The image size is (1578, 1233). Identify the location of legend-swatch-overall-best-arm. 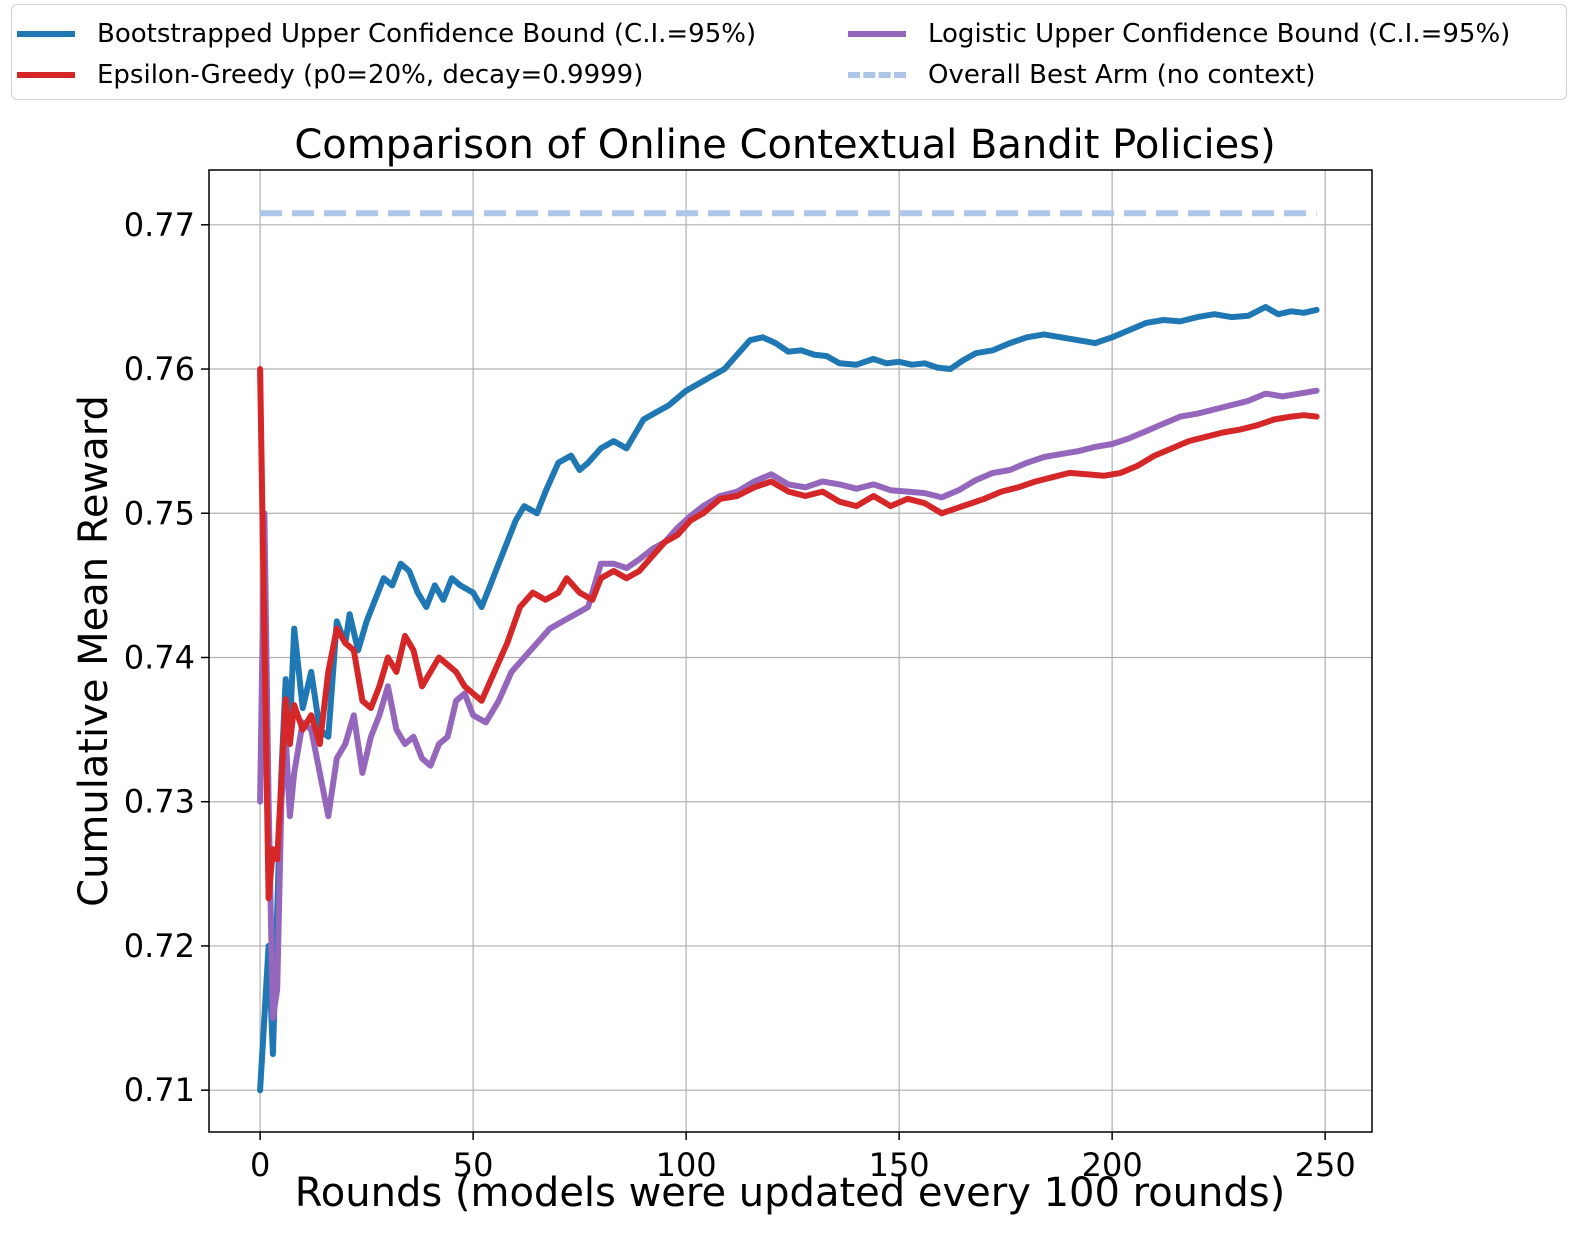
(877, 75).